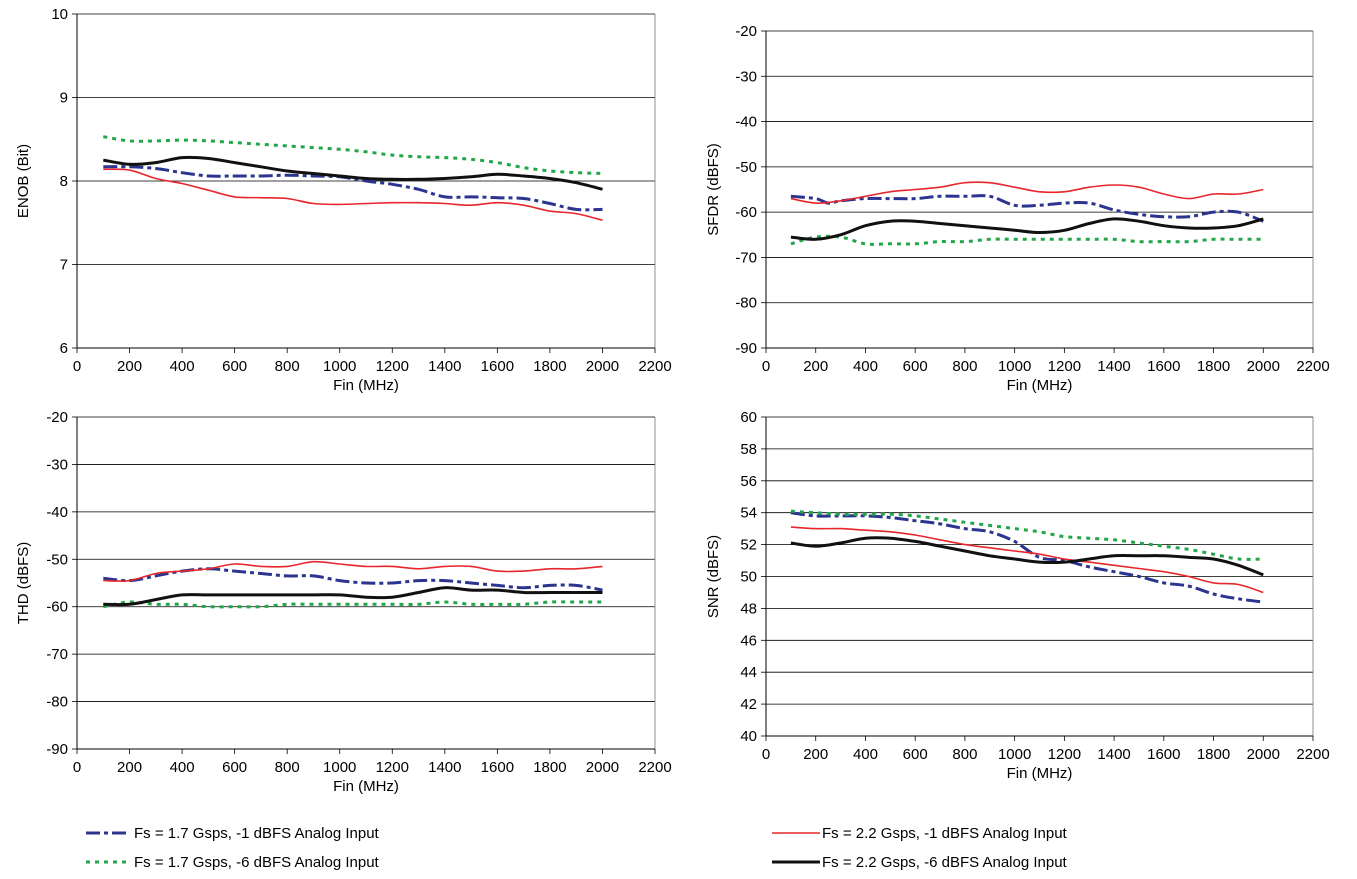  What do you see at coordinates (748, 608) in the screenshot?
I see `y-tick-label: 48` at bounding box center [748, 608].